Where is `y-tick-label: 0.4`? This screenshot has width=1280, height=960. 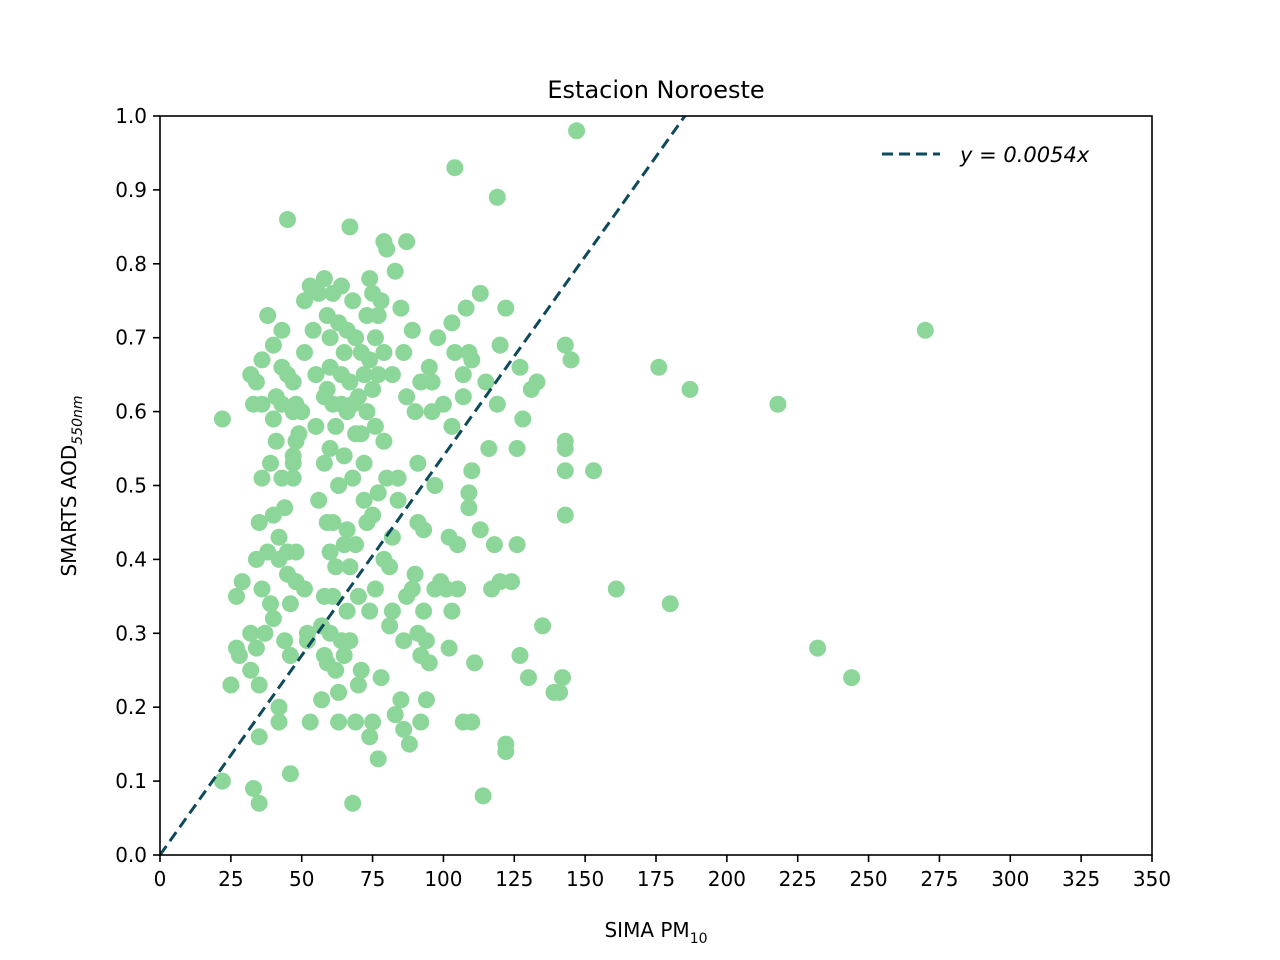
y-tick-label: 0.4 is located at coordinates (131, 559).